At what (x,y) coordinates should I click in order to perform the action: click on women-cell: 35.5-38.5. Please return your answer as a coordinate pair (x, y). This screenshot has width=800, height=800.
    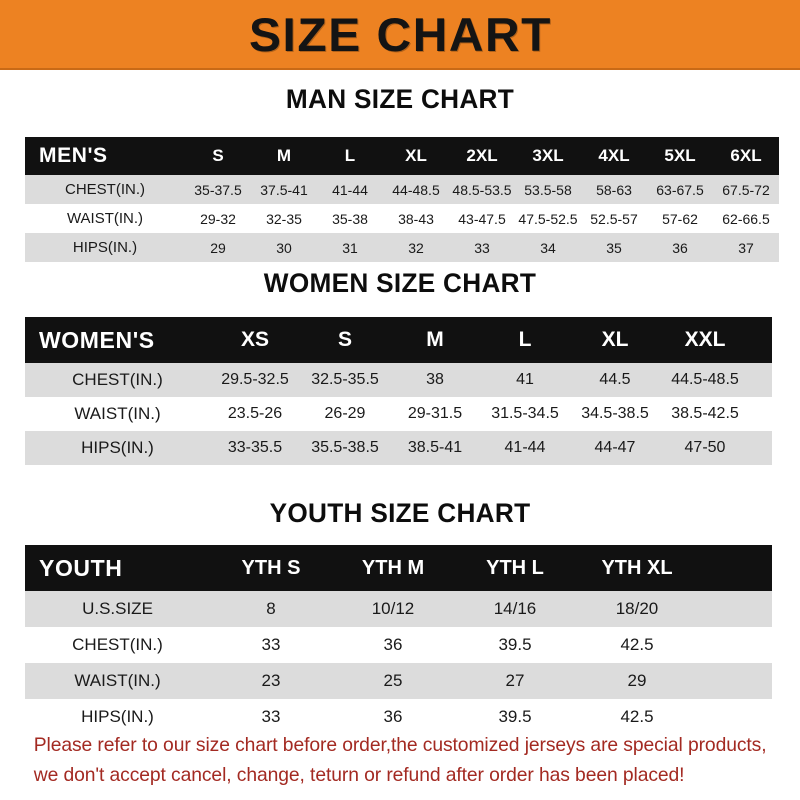
    Looking at the image, I should click on (345, 447).